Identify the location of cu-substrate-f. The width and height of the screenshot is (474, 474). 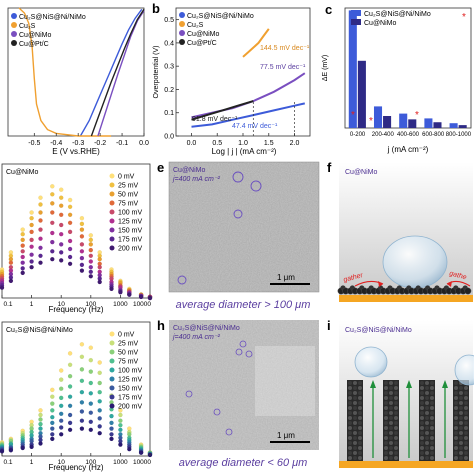
(406, 298).